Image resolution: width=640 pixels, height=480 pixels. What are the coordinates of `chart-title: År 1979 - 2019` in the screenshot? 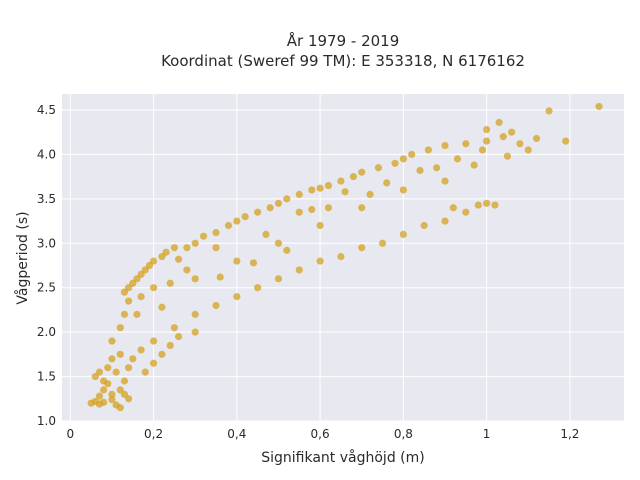 It's located at (343, 40).